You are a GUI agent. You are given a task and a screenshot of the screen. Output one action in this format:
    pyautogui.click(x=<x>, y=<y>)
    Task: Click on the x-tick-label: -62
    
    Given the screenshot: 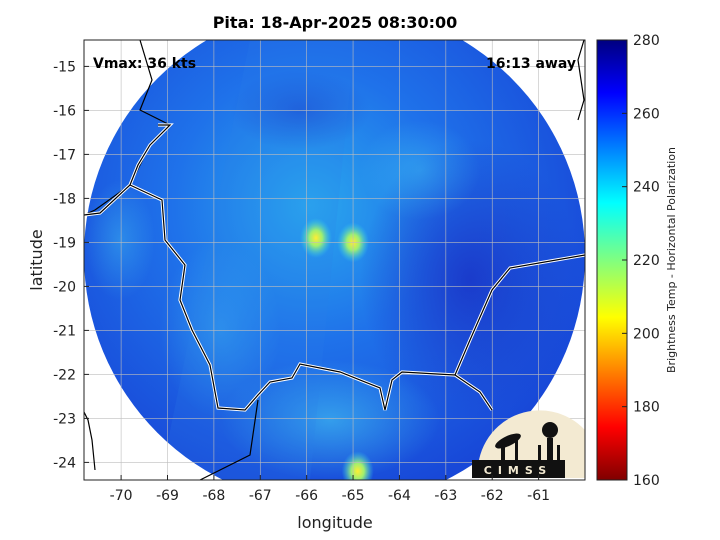 What is the action you would take?
    pyautogui.click(x=492, y=496)
    